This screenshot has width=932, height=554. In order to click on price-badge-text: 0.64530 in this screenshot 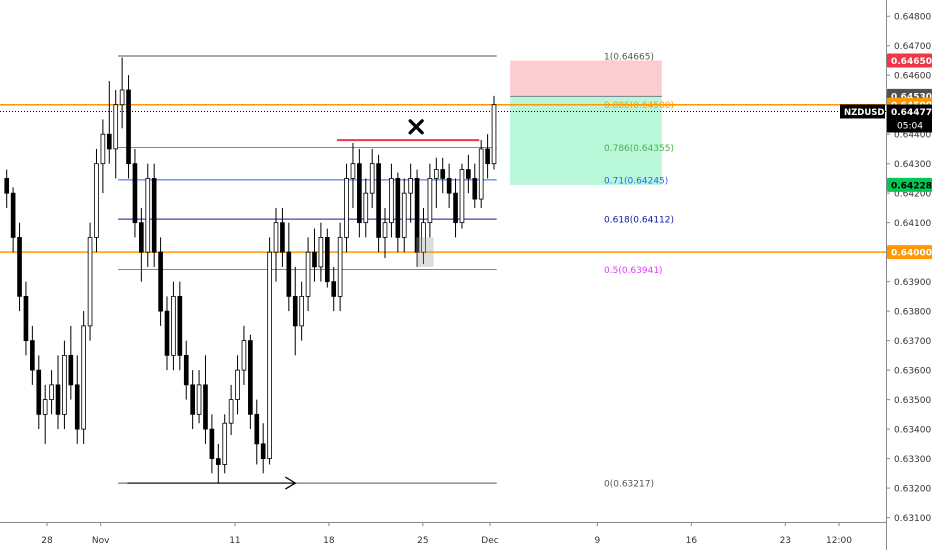, I will do `click(911, 97)`.